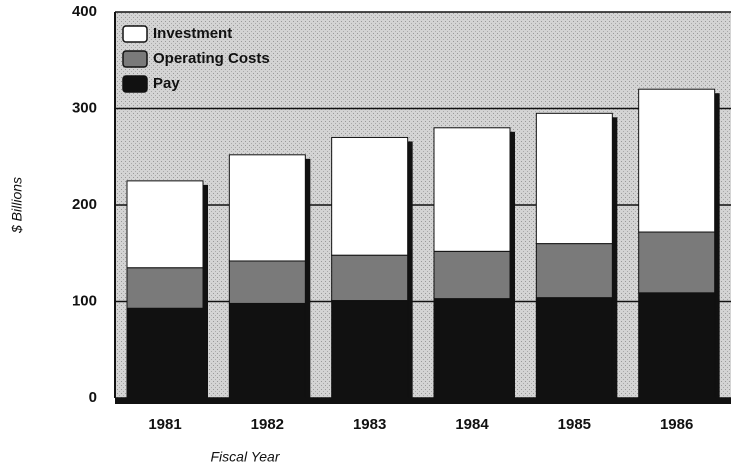  What do you see at coordinates (192, 33) in the screenshot?
I see `legend-label: Investment` at bounding box center [192, 33].